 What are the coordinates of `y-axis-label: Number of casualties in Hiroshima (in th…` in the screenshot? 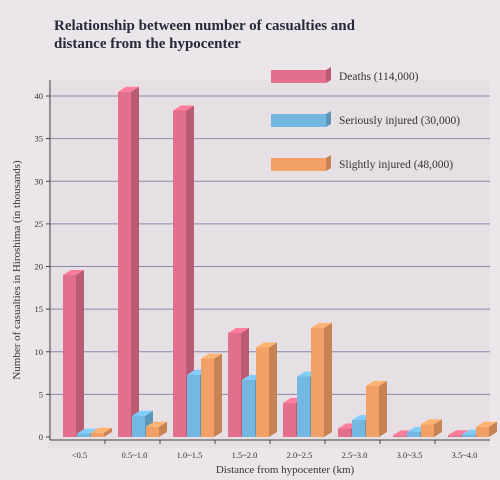 It's located at (17, 270).